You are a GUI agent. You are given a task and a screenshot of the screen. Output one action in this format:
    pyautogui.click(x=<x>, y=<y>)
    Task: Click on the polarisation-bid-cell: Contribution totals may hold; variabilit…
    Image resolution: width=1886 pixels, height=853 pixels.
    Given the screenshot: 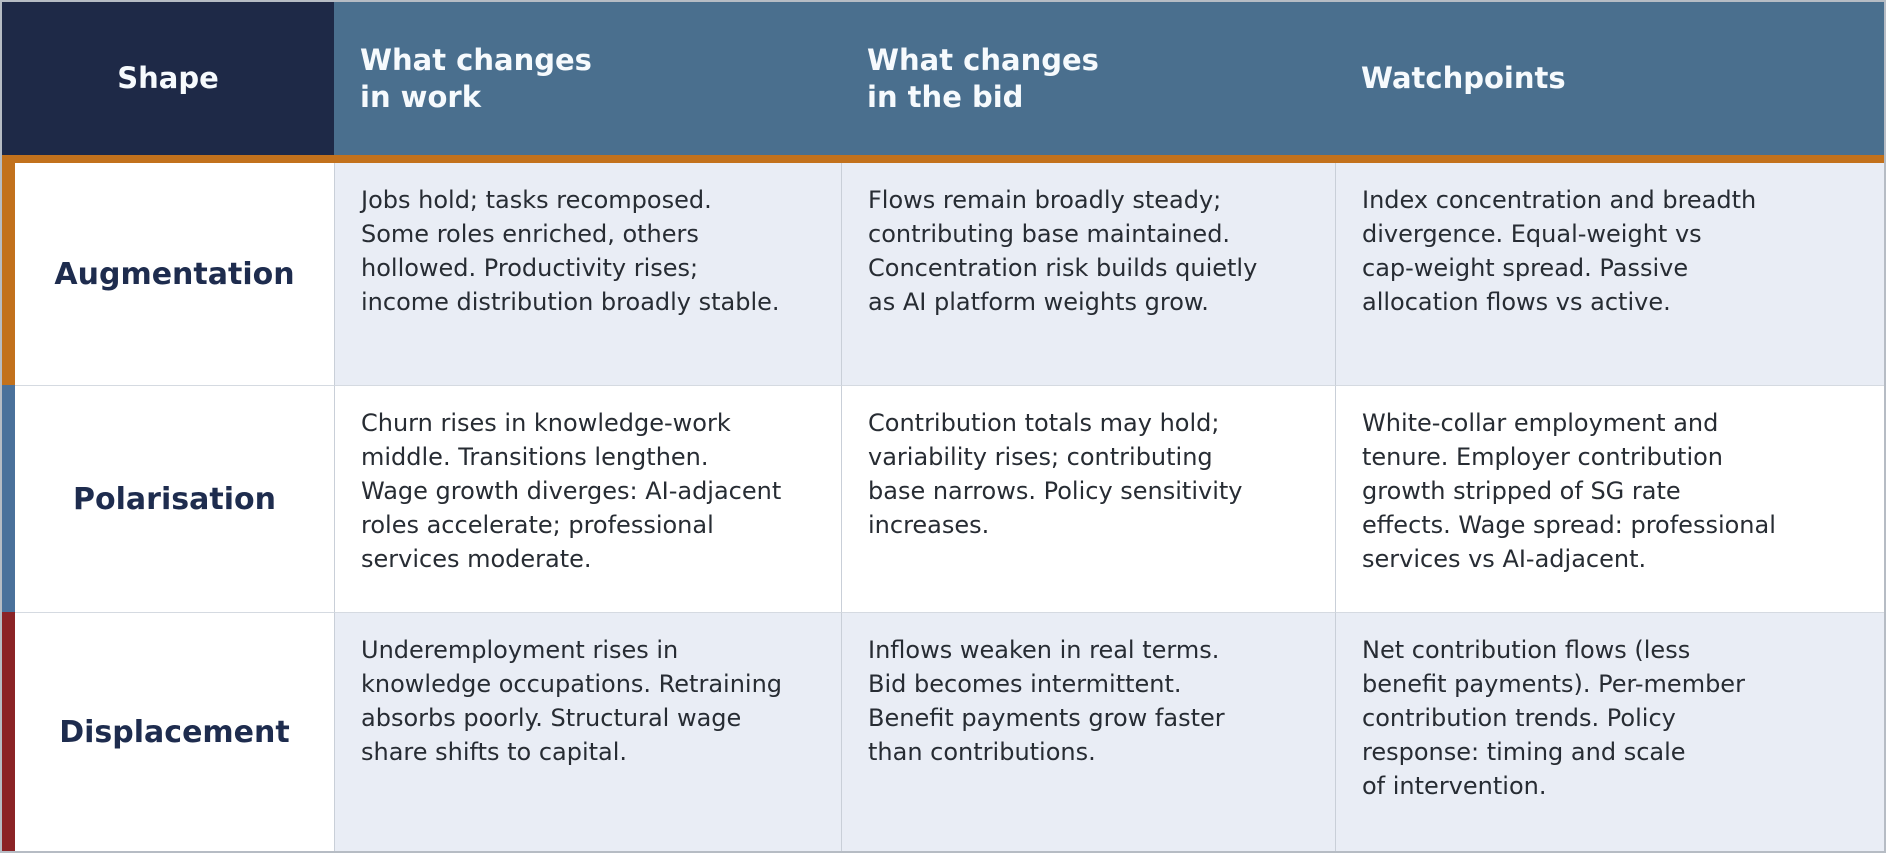 What is the action you would take?
    pyautogui.click(x=1088, y=498)
    